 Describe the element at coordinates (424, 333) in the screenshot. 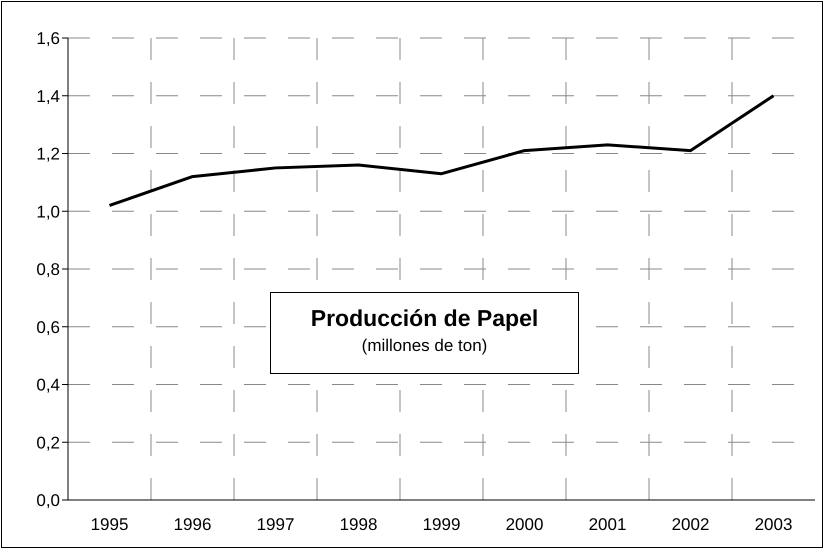

I see `title-box: Producción de Papel (millones de ton)` at that location.